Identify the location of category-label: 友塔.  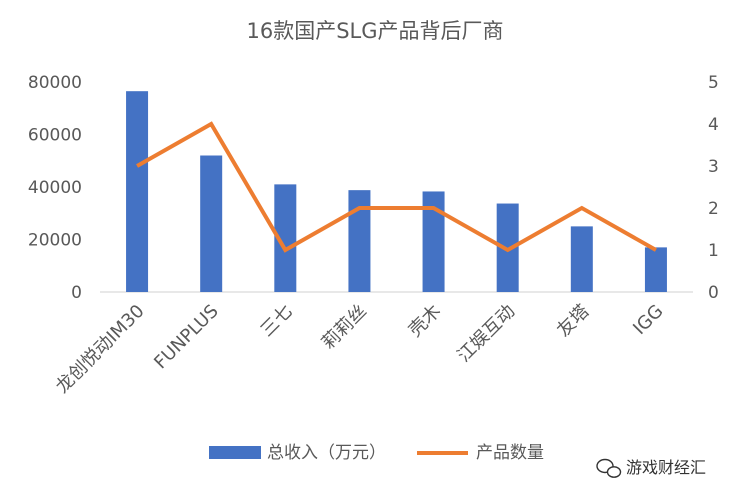
(573, 321).